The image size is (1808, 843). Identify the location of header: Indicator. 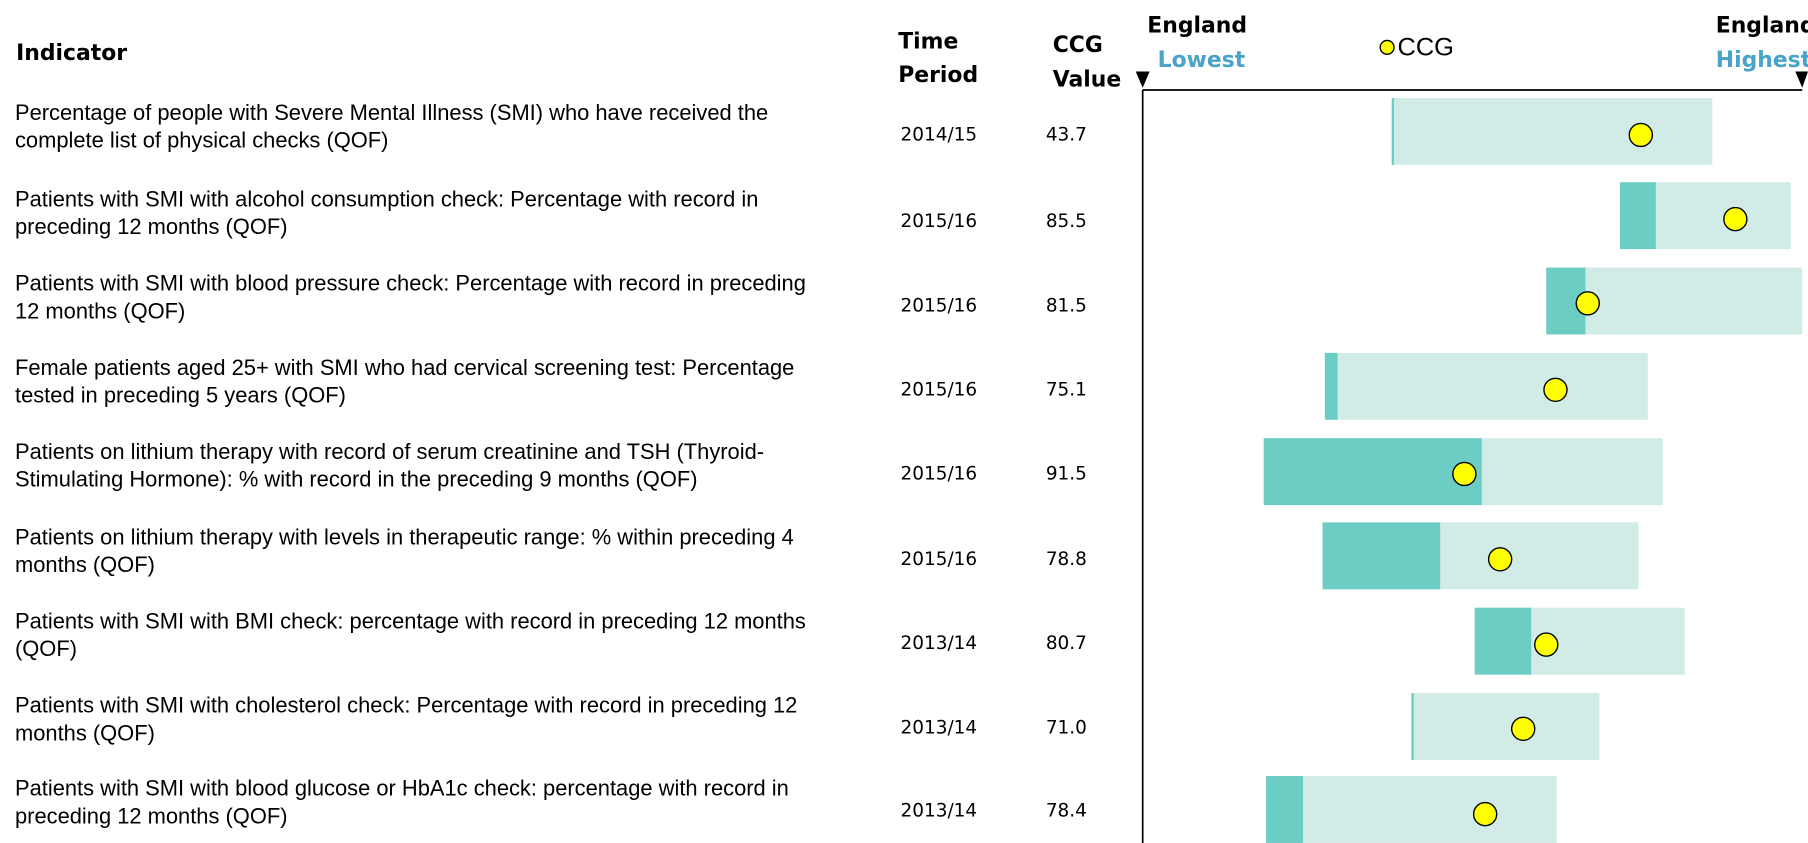
(71, 53).